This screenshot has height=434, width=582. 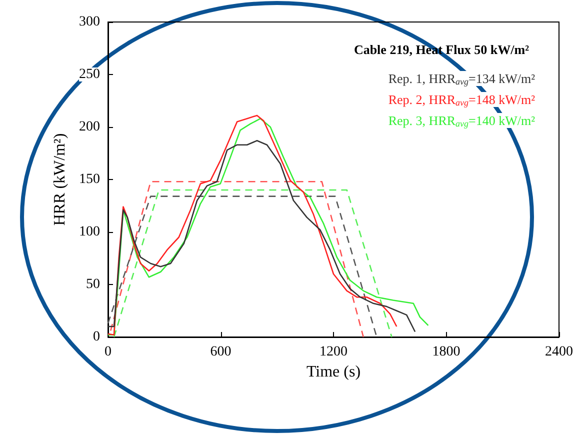 I want to click on y-tick-label: 50, so click(x=93, y=284).